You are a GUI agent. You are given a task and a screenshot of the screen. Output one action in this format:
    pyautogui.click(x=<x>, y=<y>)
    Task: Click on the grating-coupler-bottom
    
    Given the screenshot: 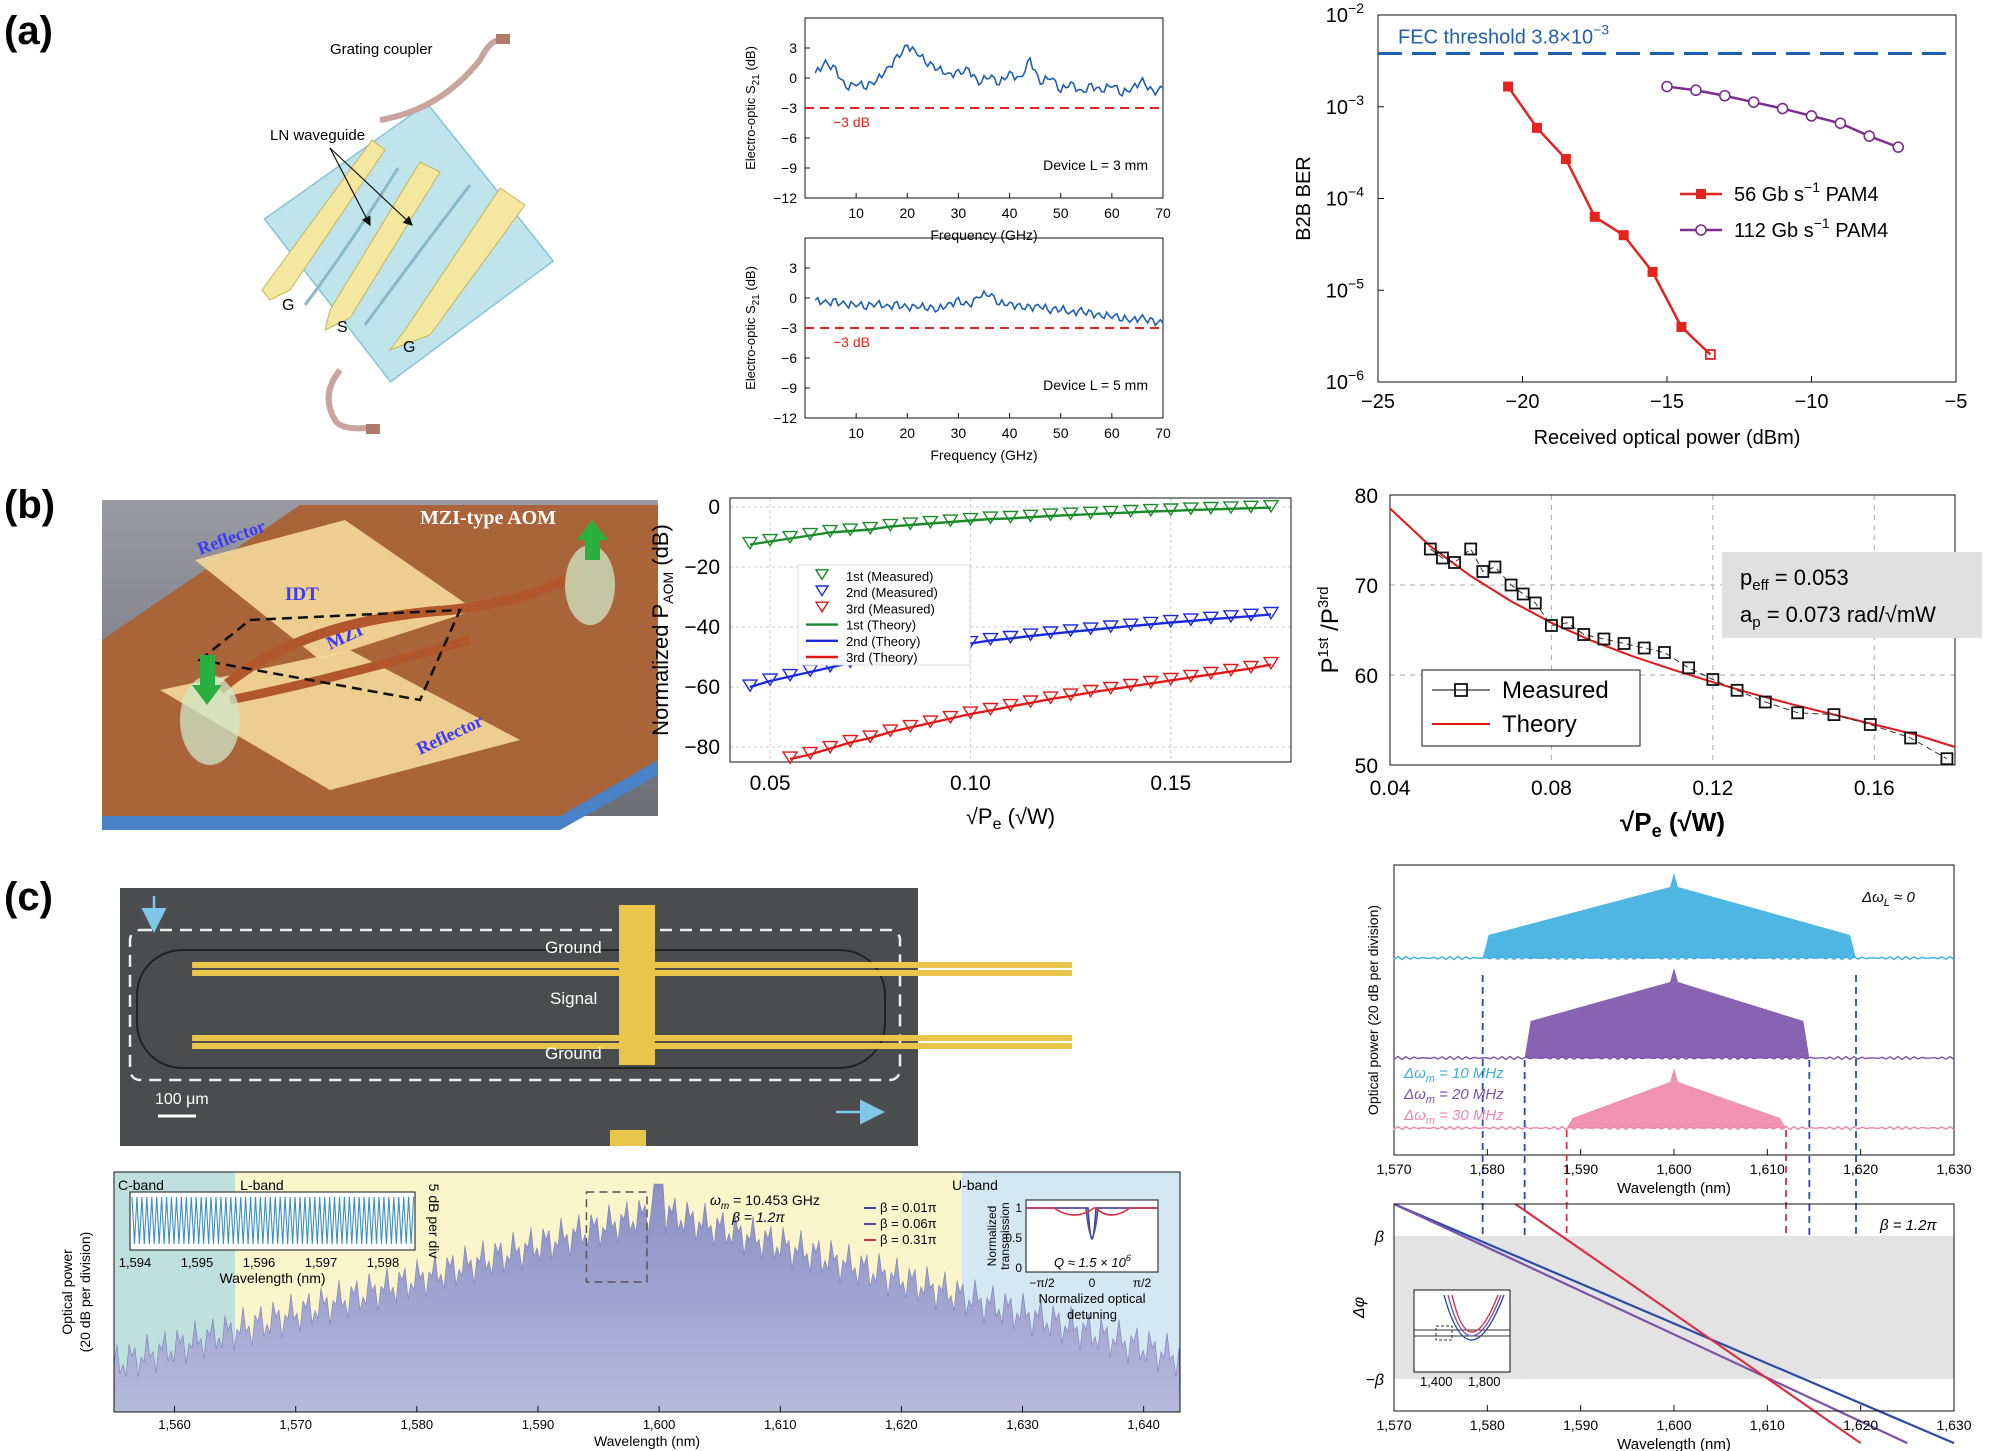 What is the action you would take?
    pyautogui.click(x=373, y=429)
    